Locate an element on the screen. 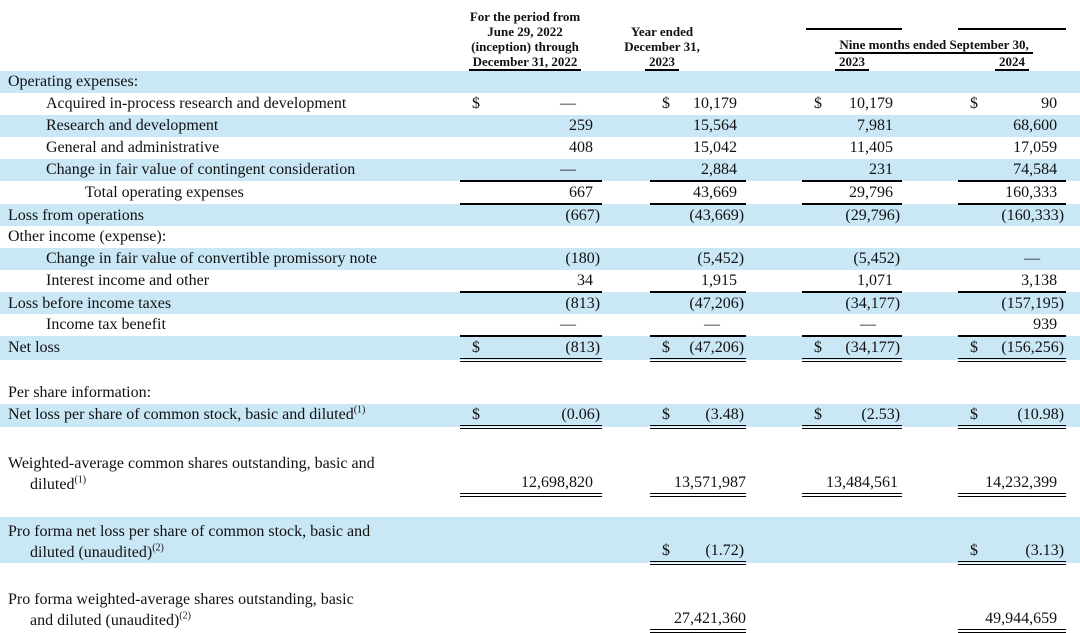 This screenshot has height=633, width=1080. value-cell: (5,452) is located at coordinates (710, 259).